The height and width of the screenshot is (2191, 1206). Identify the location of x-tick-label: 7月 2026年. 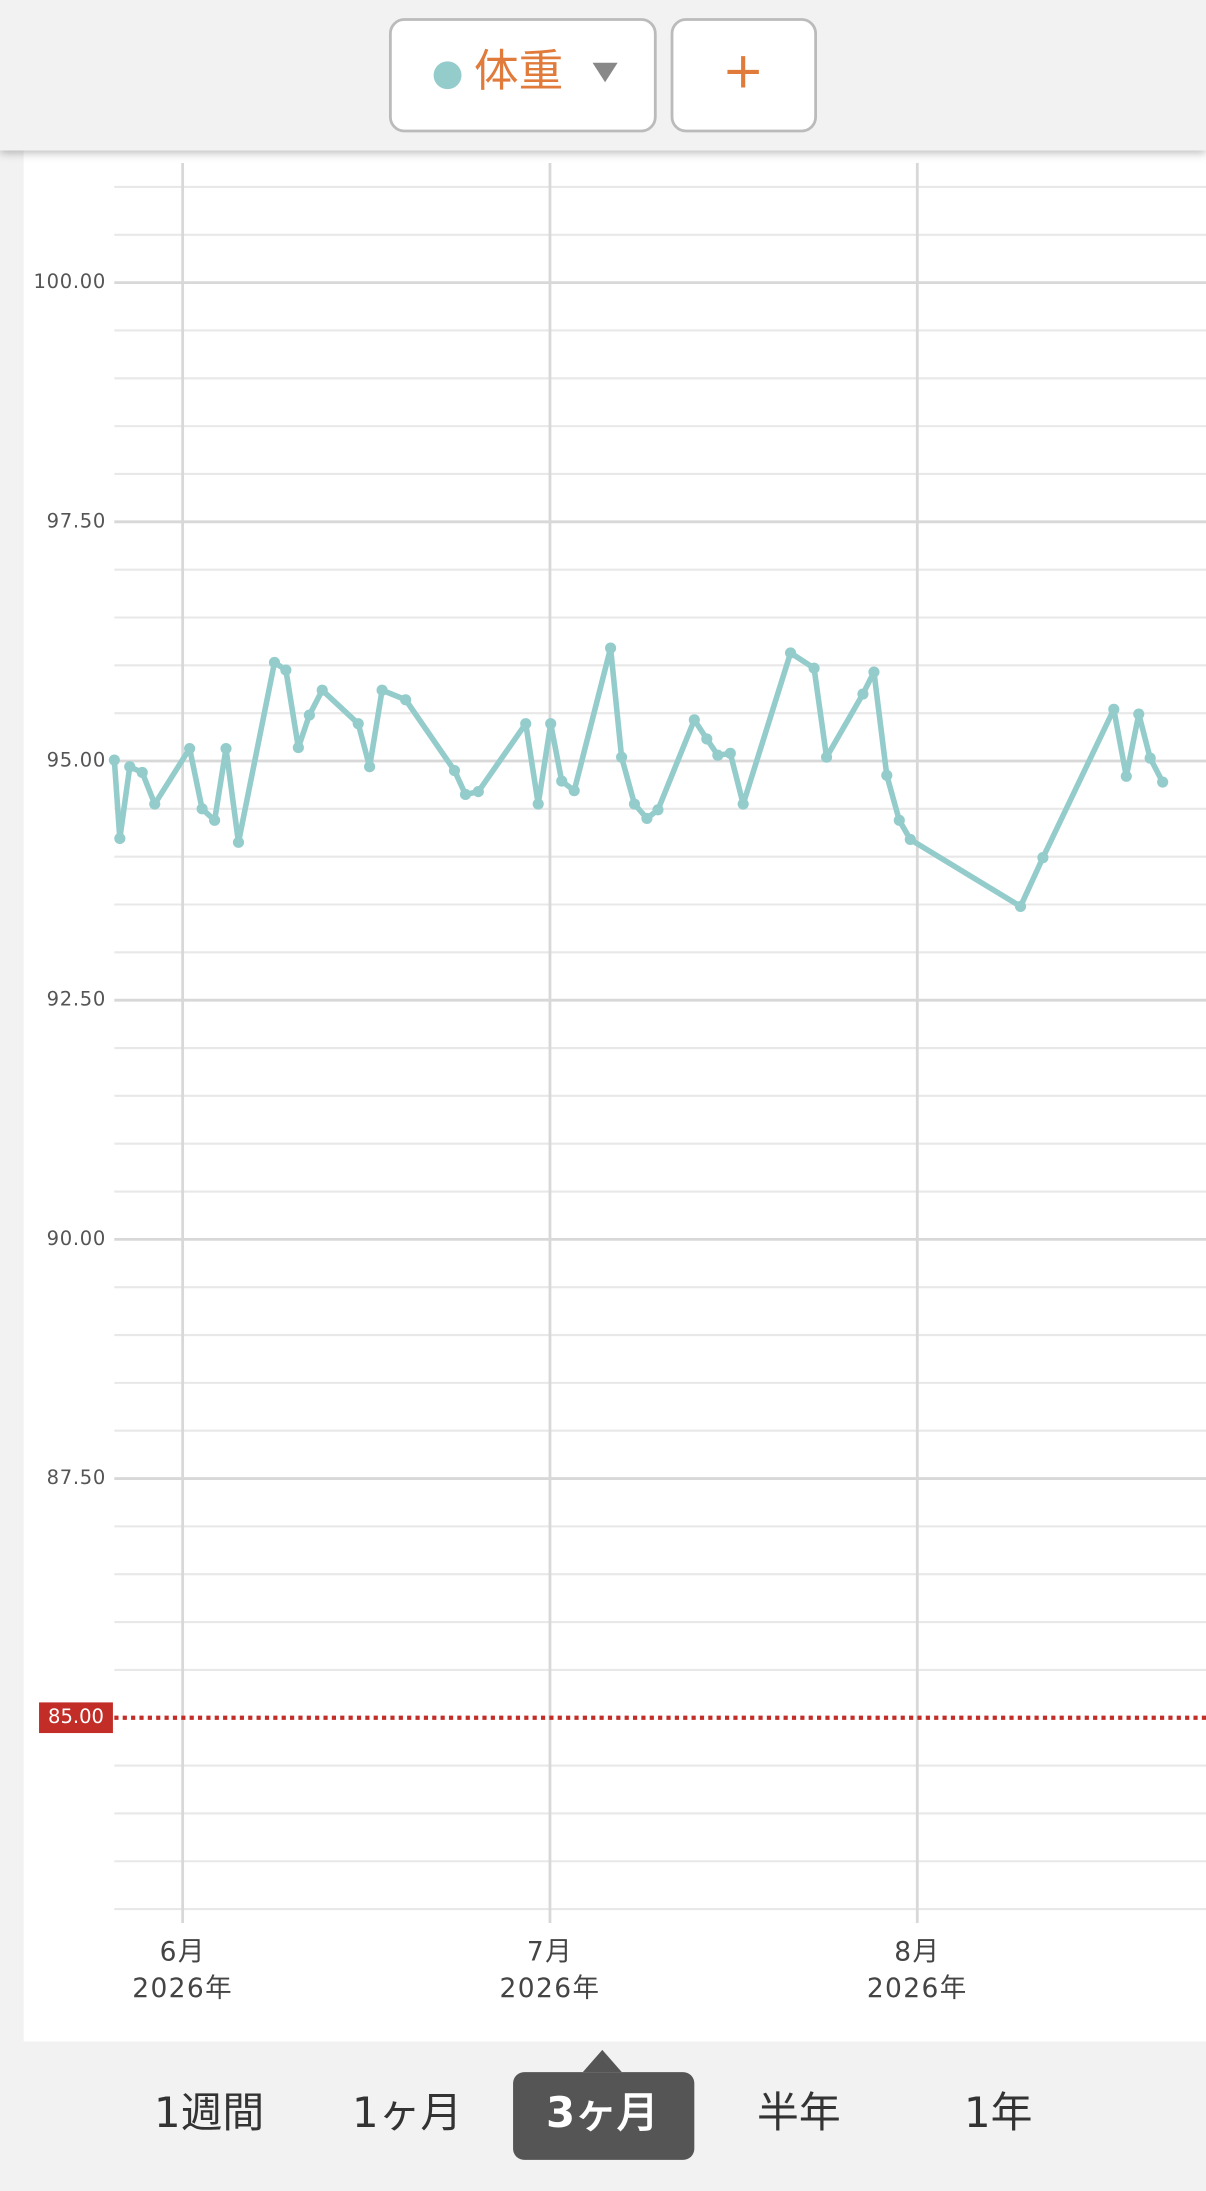
(550, 1970).